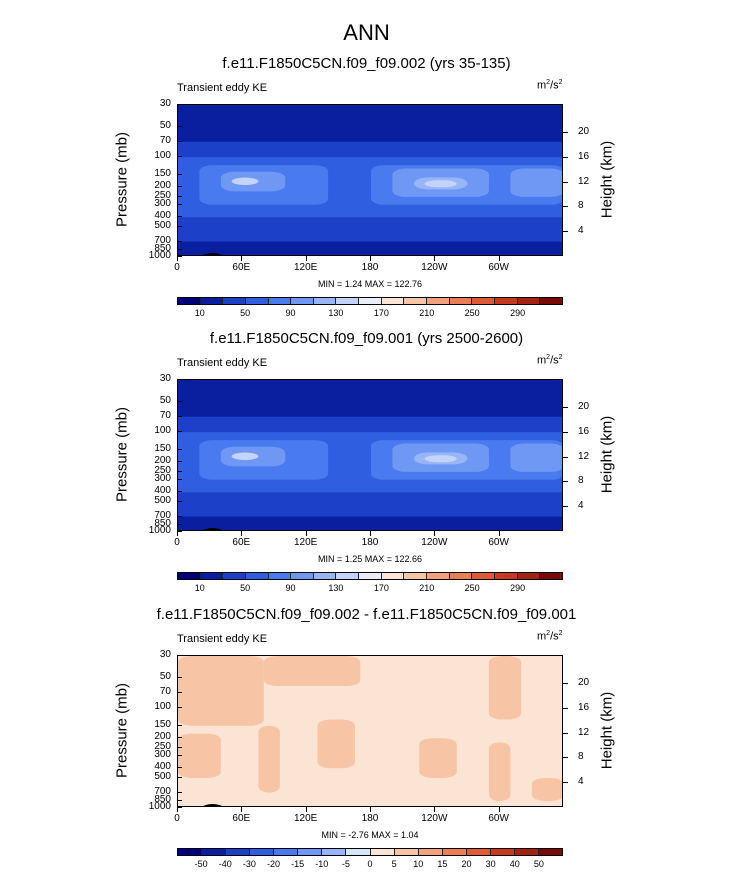 Image resolution: width=733 pixels, height=872 pixels. I want to click on right-axis-title: Height (km), so click(607, 179).